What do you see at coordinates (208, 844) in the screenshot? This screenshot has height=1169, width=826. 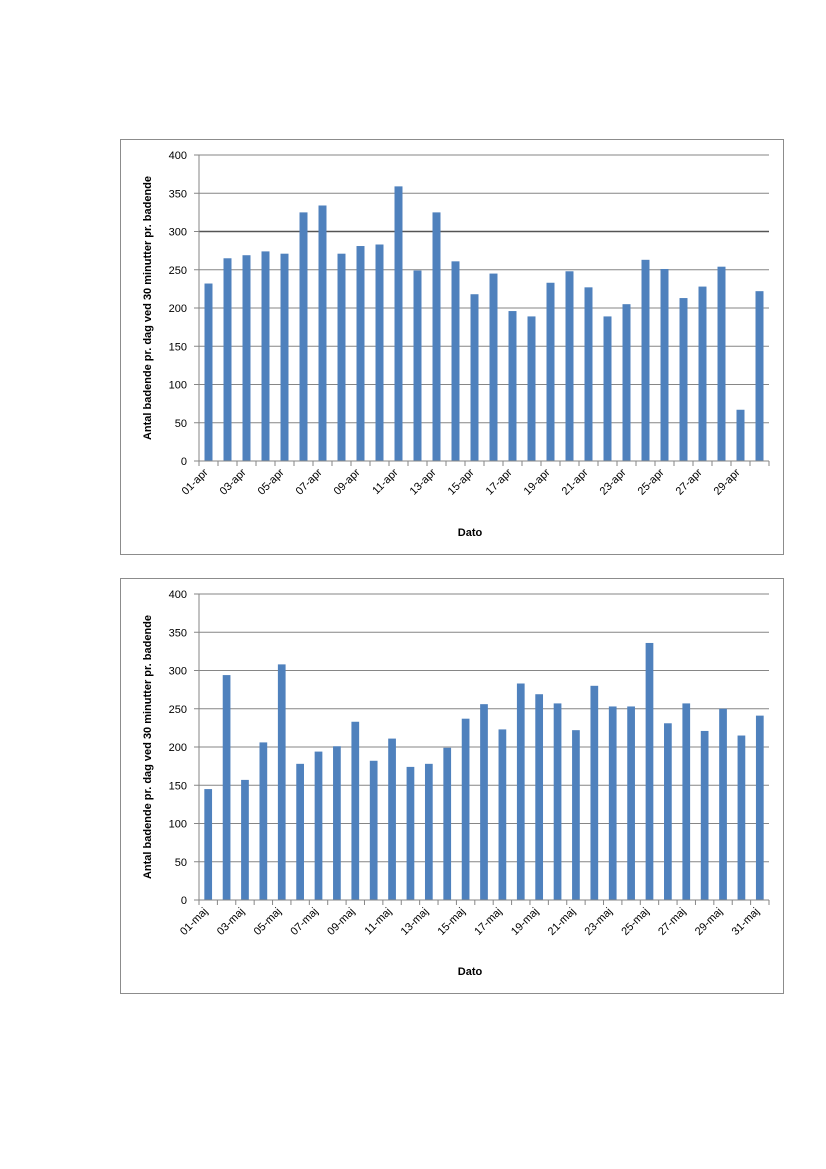 I see `bar-01-maj` at bounding box center [208, 844].